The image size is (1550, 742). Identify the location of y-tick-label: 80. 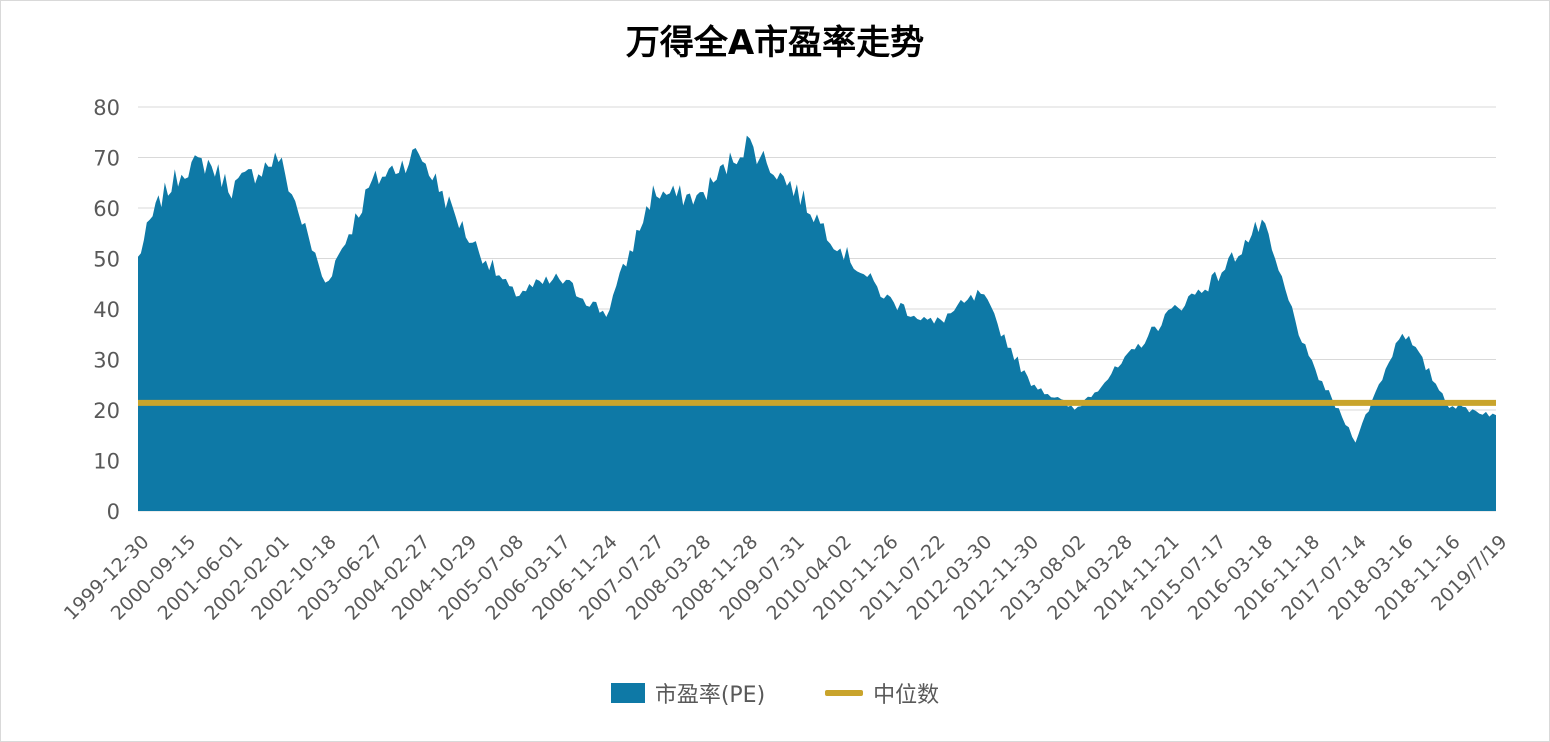
(106, 108).